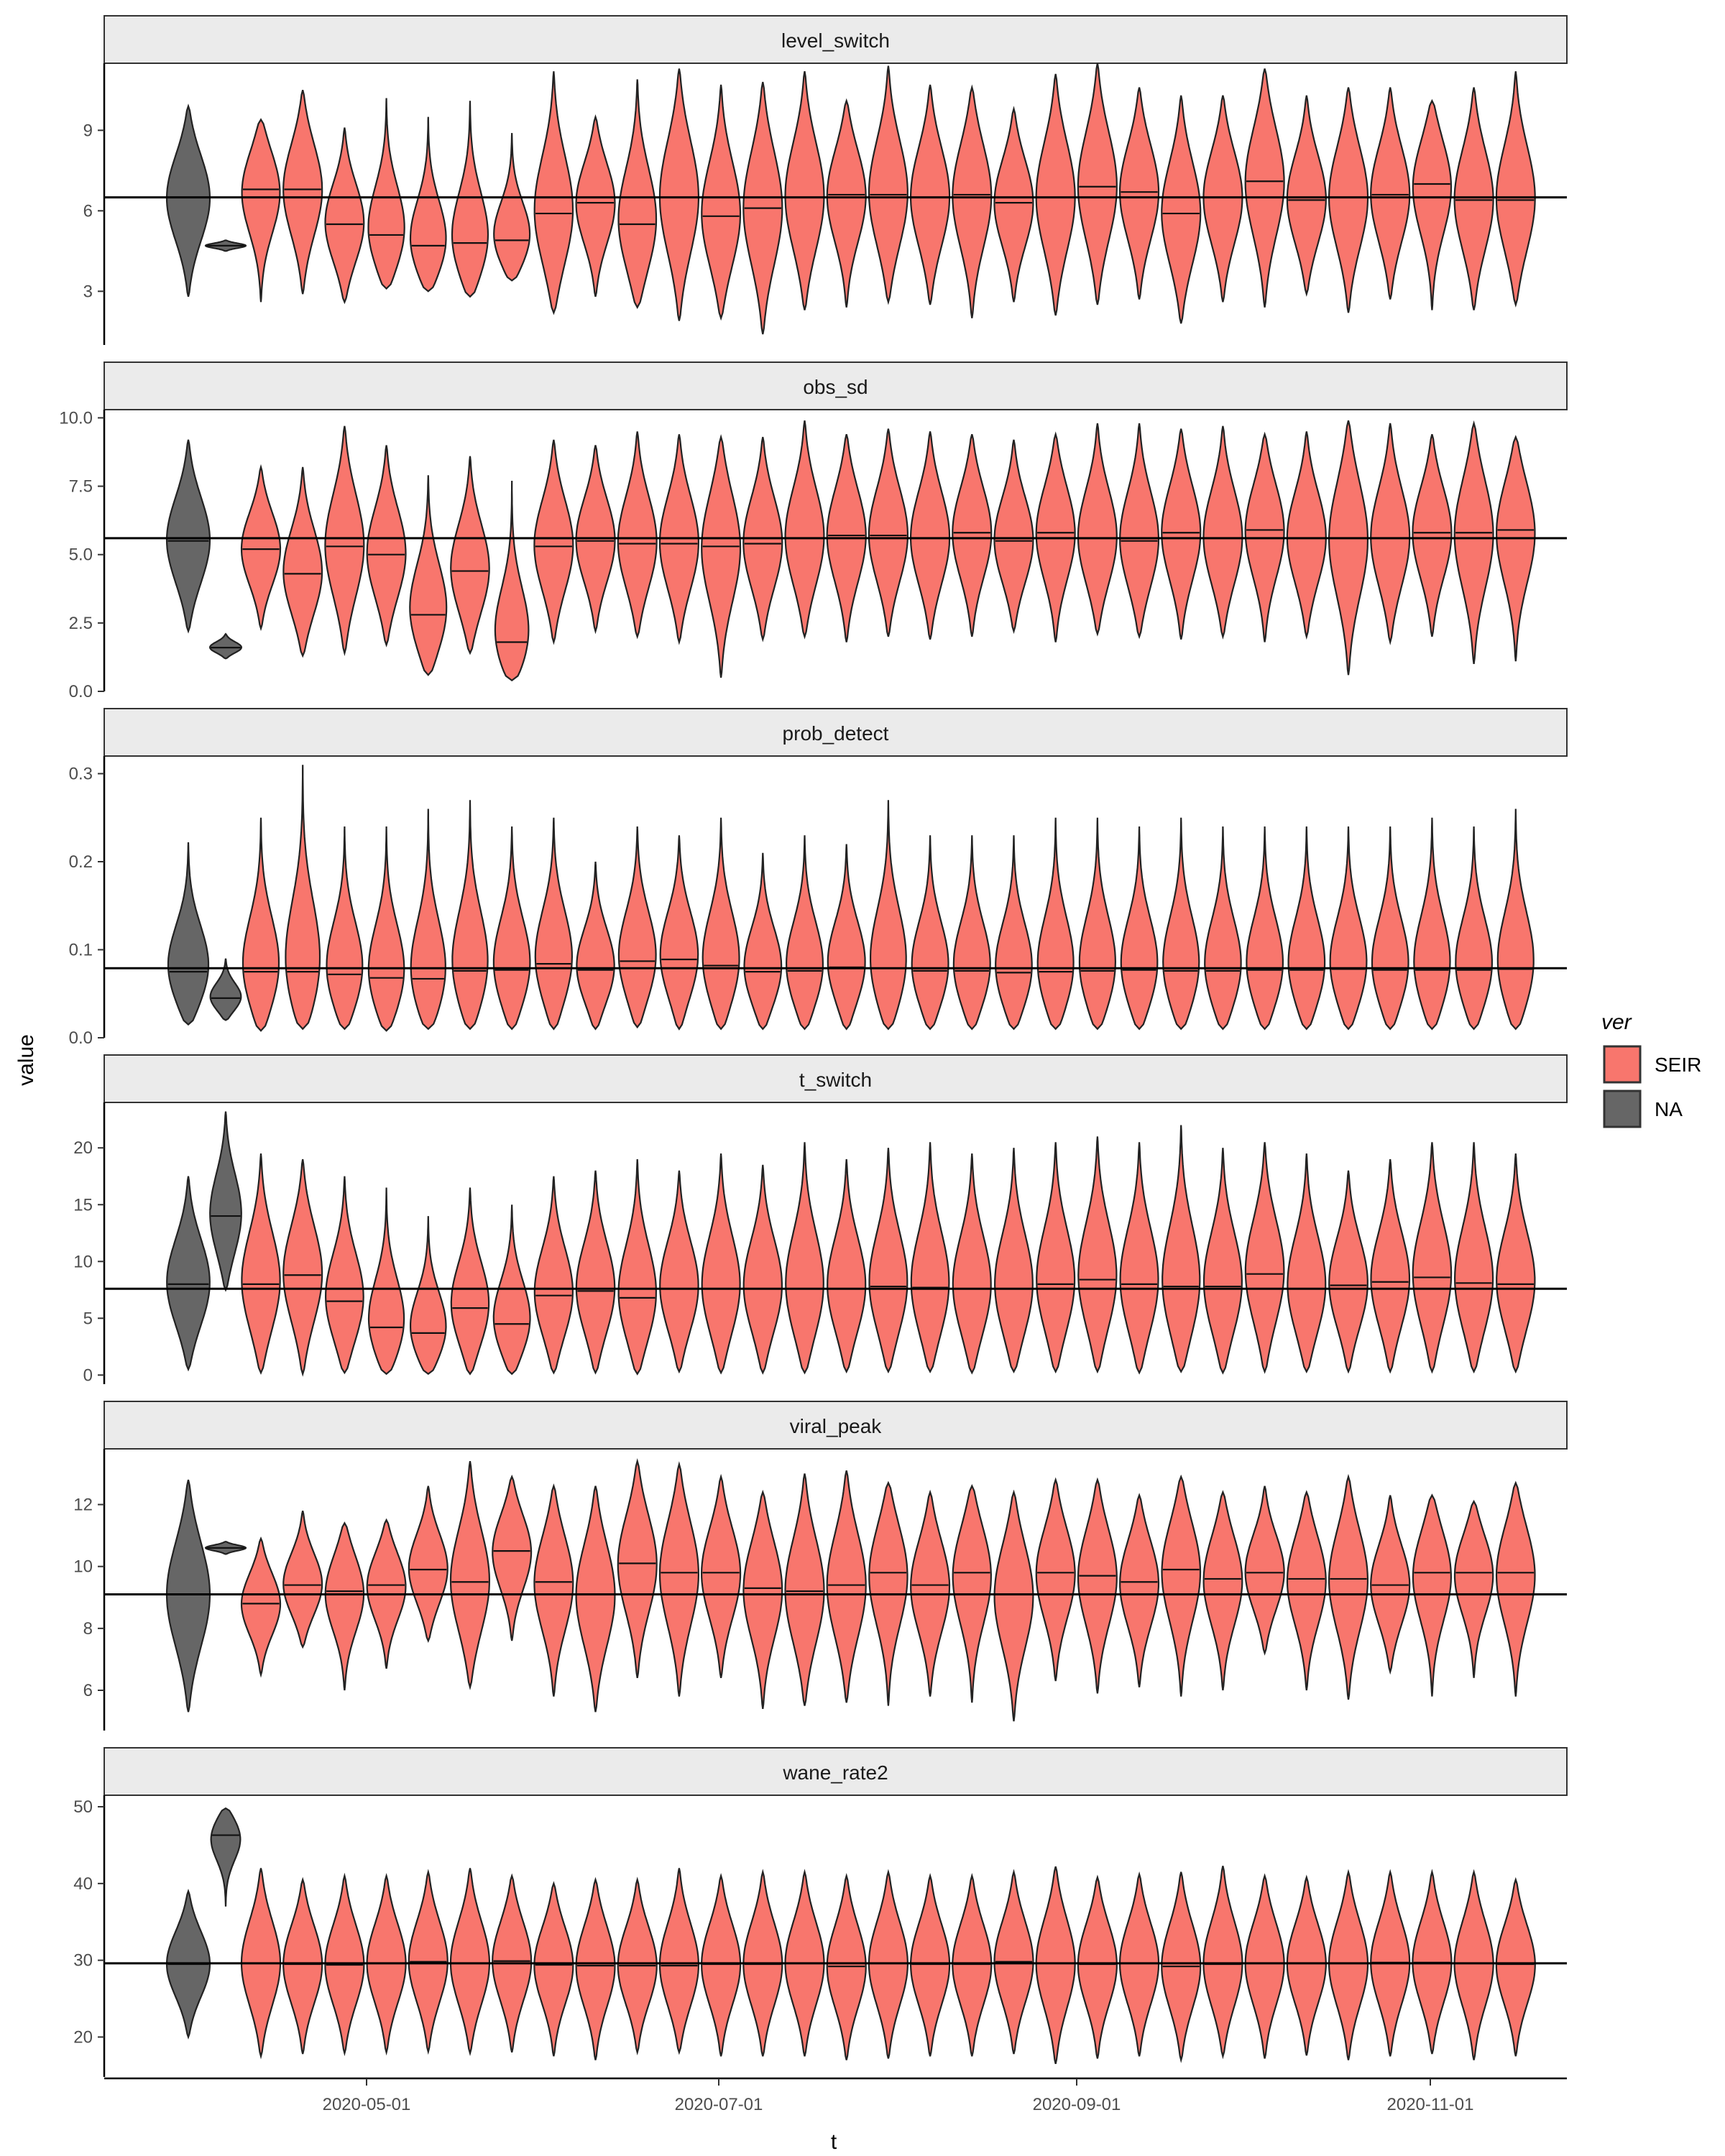 This screenshot has width=1725, height=2156. I want to click on facet-title: obs_sd, so click(835, 387).